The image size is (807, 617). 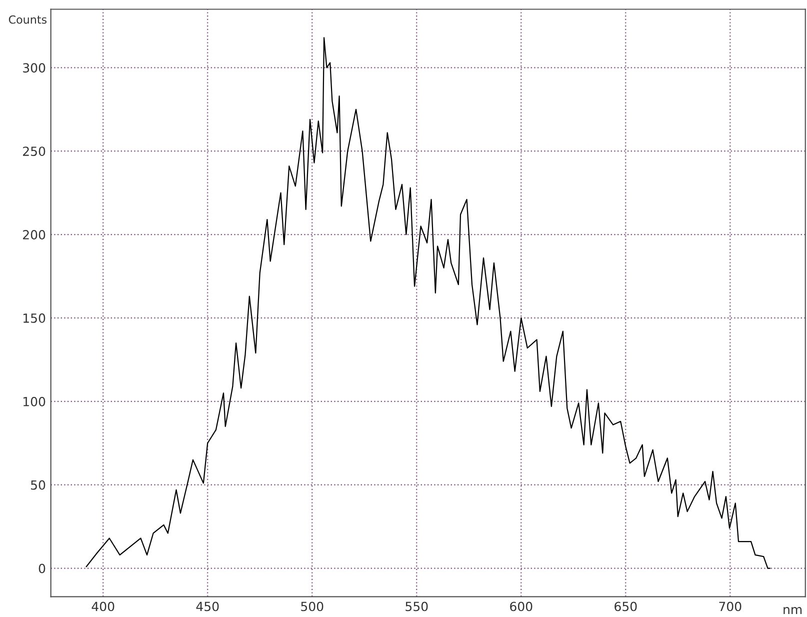 I want to click on y-tick-label: 50, so click(x=38, y=485).